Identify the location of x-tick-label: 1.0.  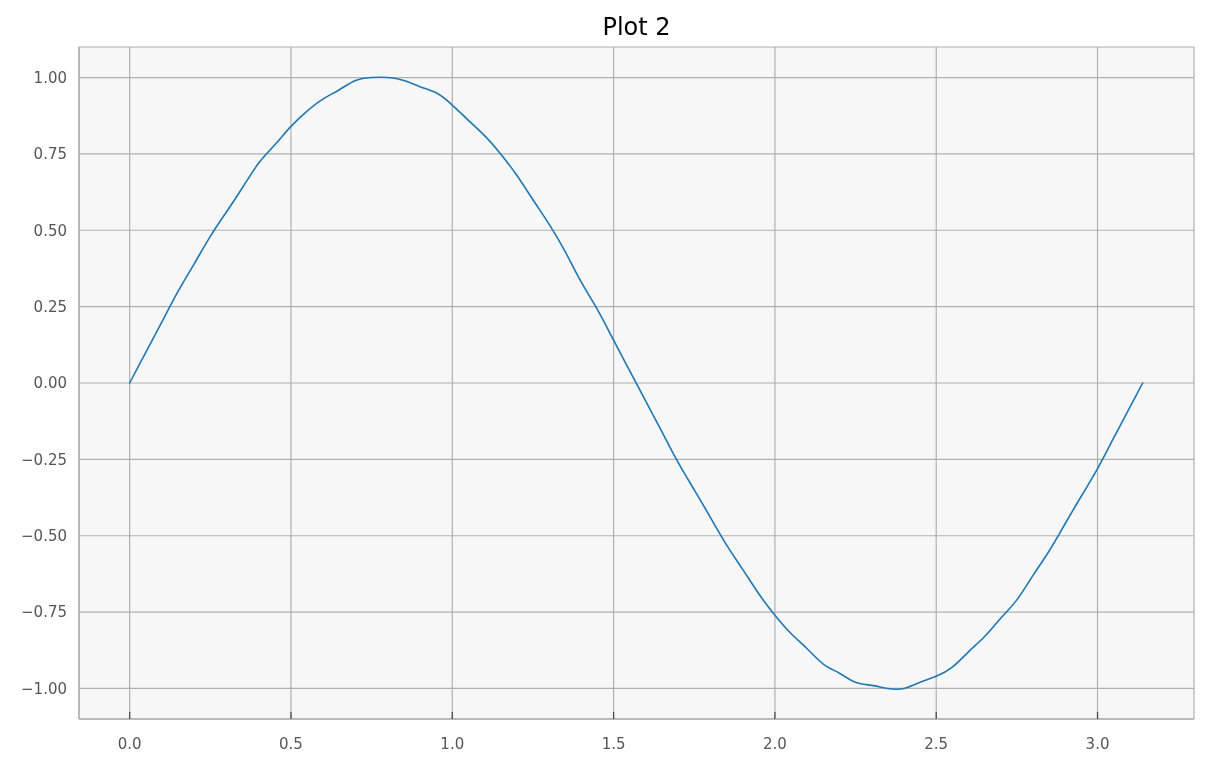
(452, 744).